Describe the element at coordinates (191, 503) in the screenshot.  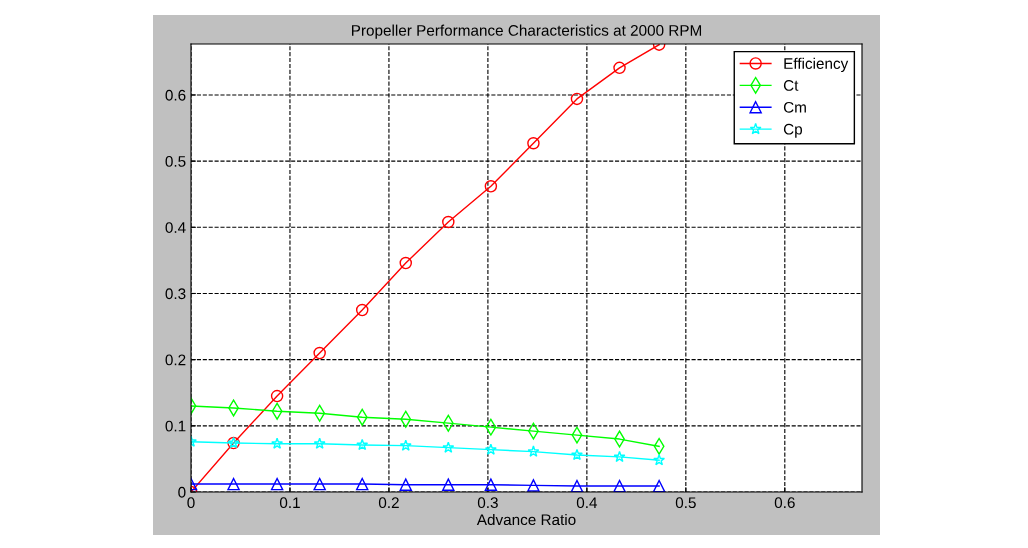
I see `x-tick-label: 0` at that location.